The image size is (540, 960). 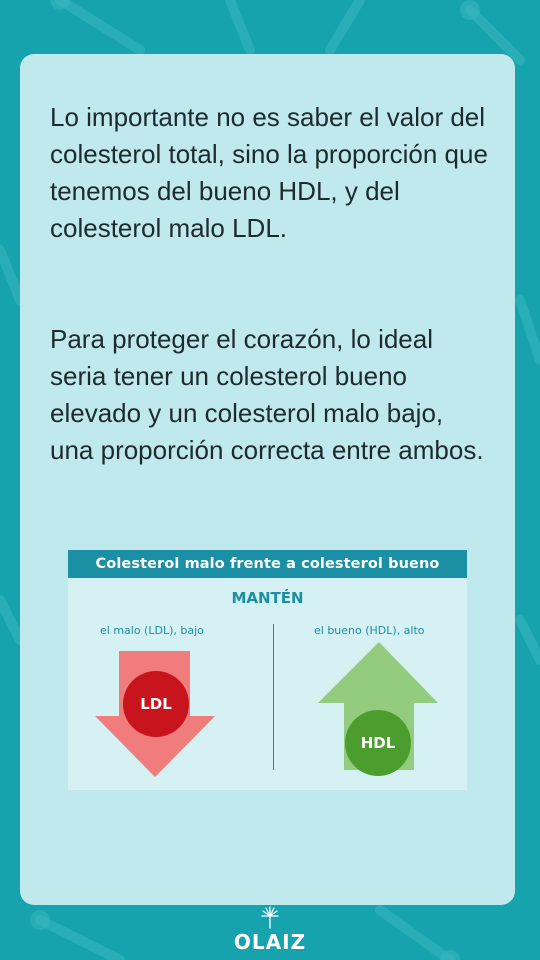 I want to click on olaiz-logo: OLAIZ, so click(x=270, y=931).